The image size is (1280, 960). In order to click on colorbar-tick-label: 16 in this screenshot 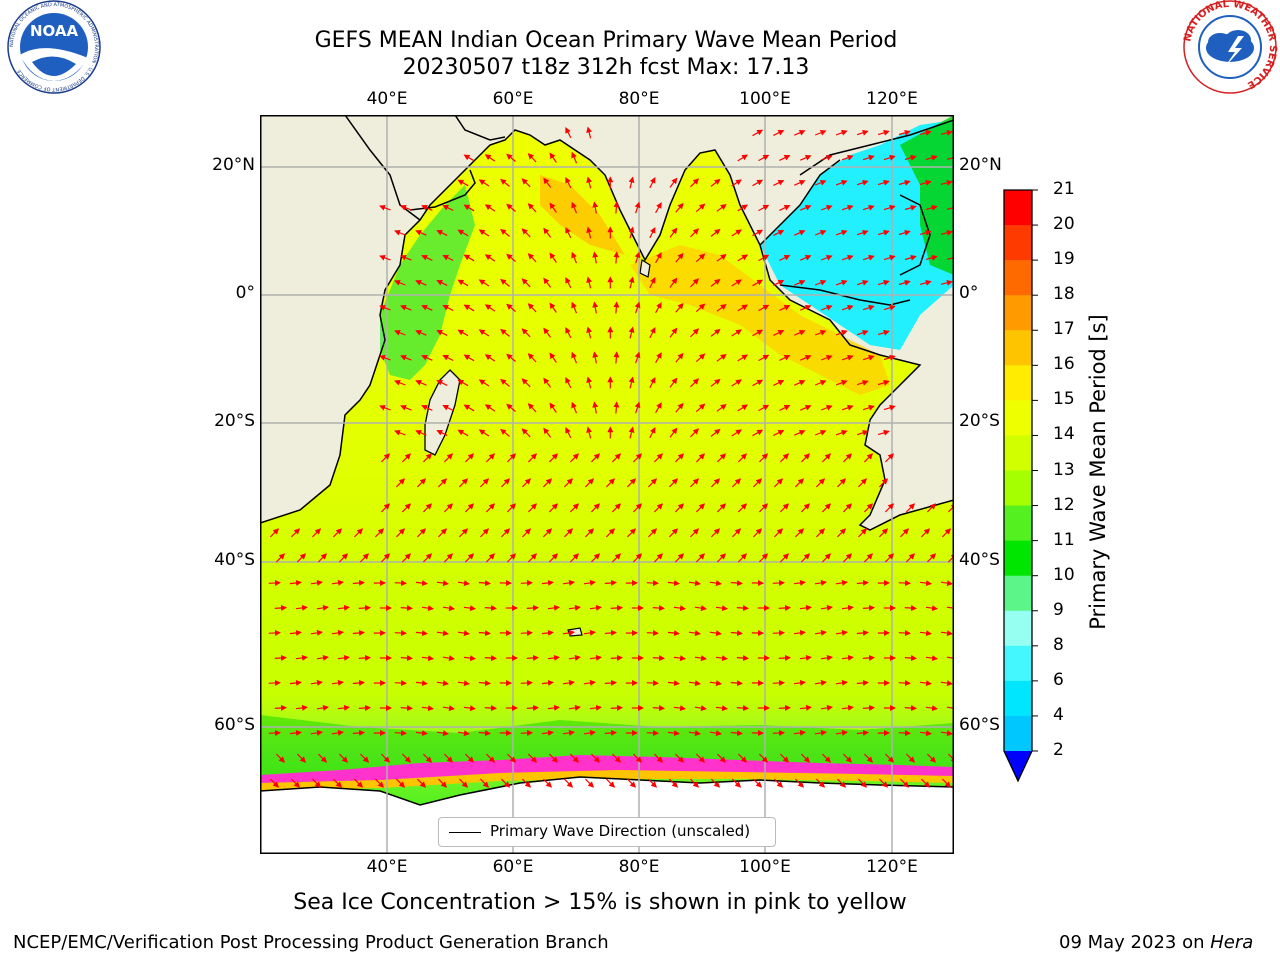, I will do `click(1064, 364)`.